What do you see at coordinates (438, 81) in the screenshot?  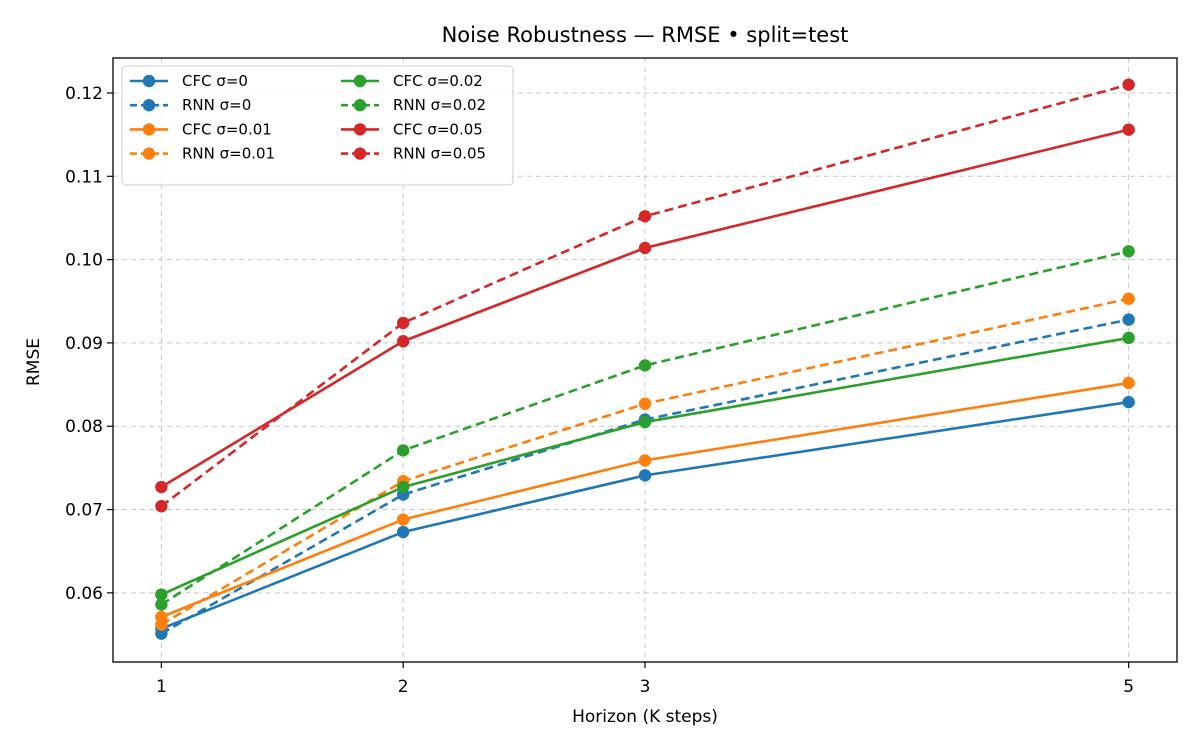 I see `legend-label: CFC σ=0.02` at bounding box center [438, 81].